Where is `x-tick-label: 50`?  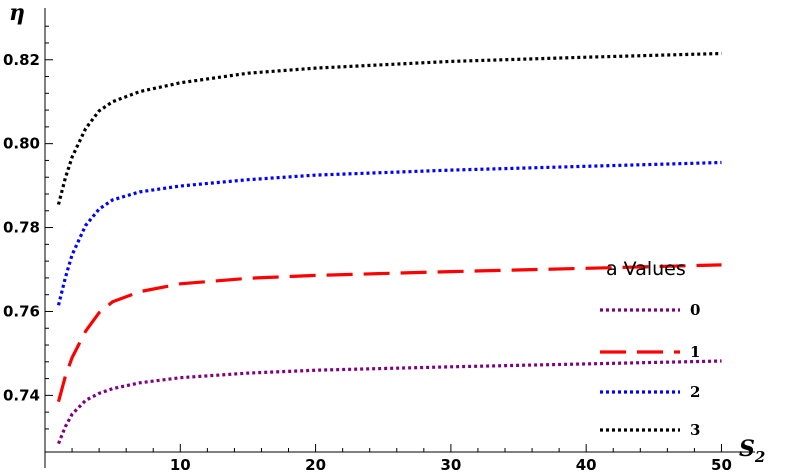
x-tick-label: 50 is located at coordinates (721, 464).